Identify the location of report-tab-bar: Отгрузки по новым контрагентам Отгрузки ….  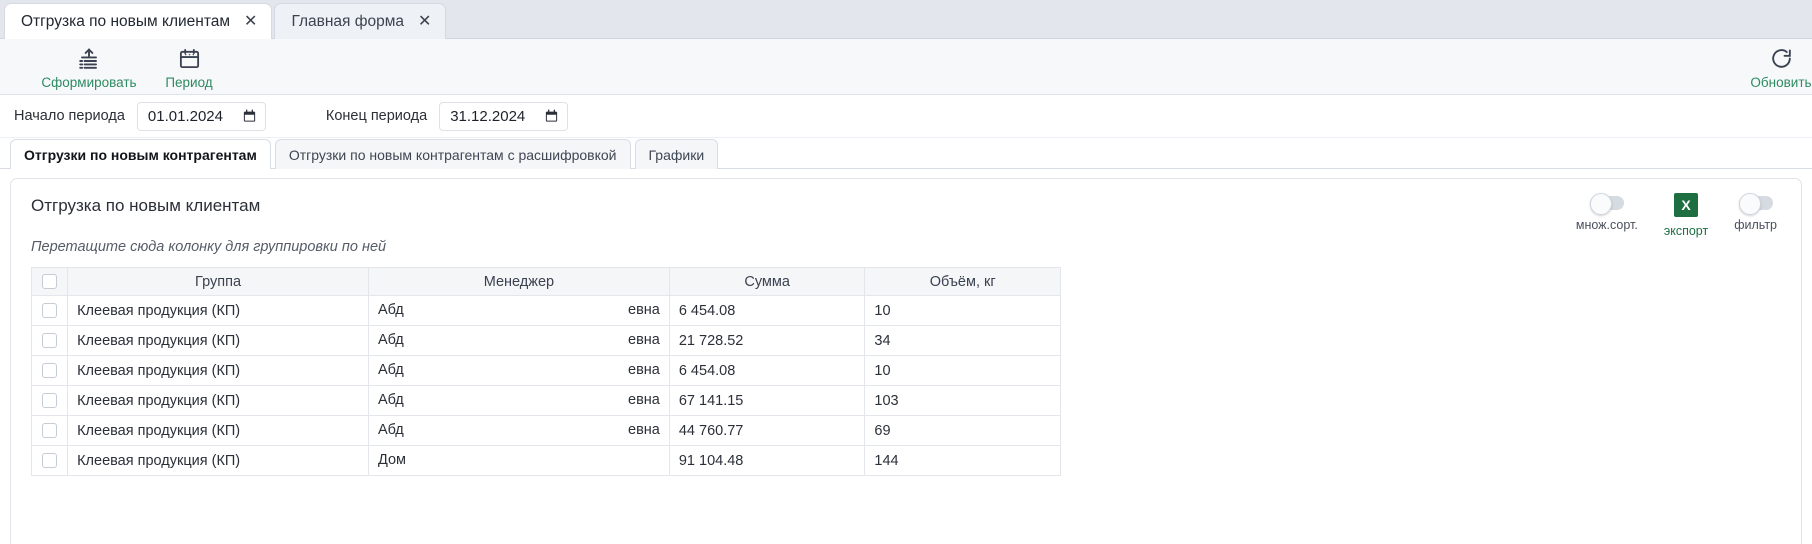
(906, 153).